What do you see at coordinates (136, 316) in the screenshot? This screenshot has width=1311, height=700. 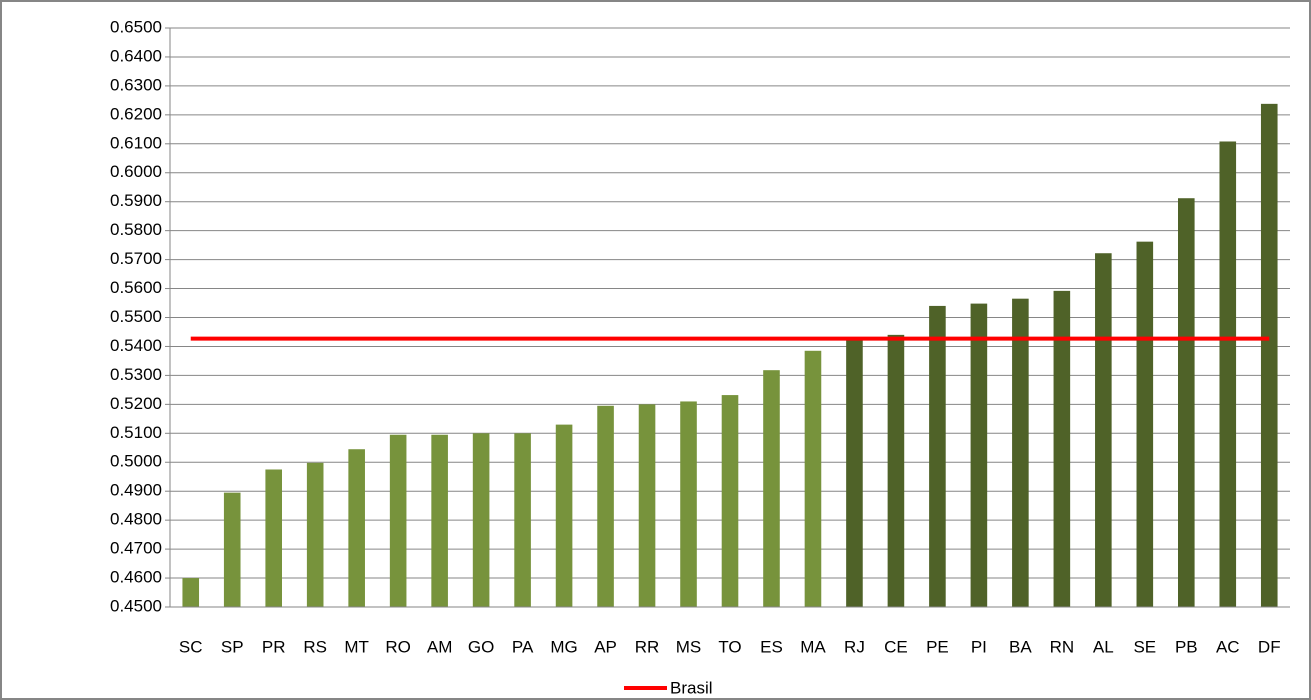 I see `y-tick-label: 0.5500` at bounding box center [136, 316].